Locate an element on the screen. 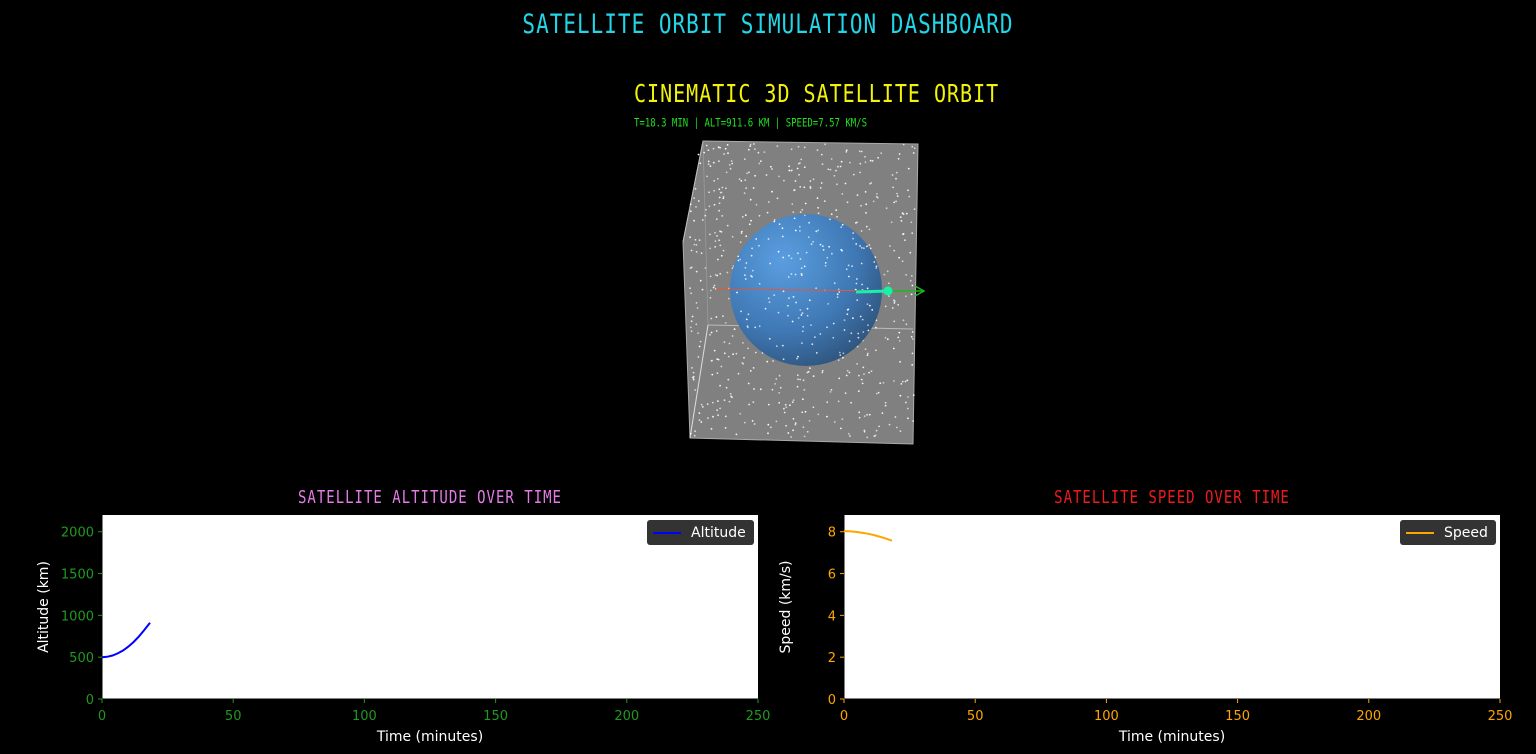 This screenshot has height=754, width=1536. speed-legend-label: Speed is located at coordinates (1466, 532).